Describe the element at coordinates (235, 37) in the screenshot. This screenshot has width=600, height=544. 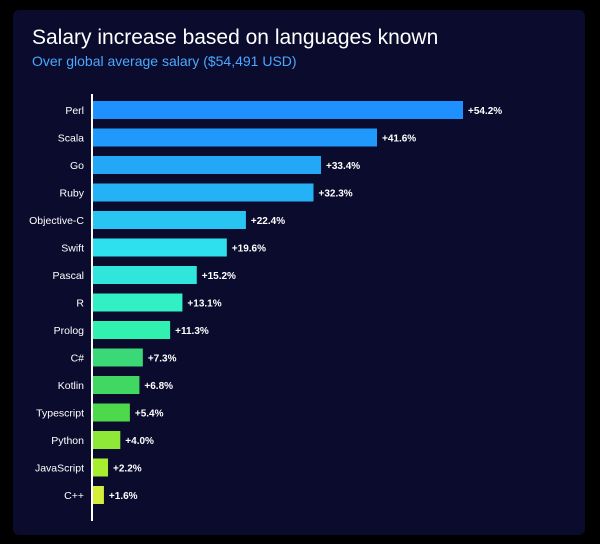
I see `chart-title: Salary increase based on languages known` at that location.